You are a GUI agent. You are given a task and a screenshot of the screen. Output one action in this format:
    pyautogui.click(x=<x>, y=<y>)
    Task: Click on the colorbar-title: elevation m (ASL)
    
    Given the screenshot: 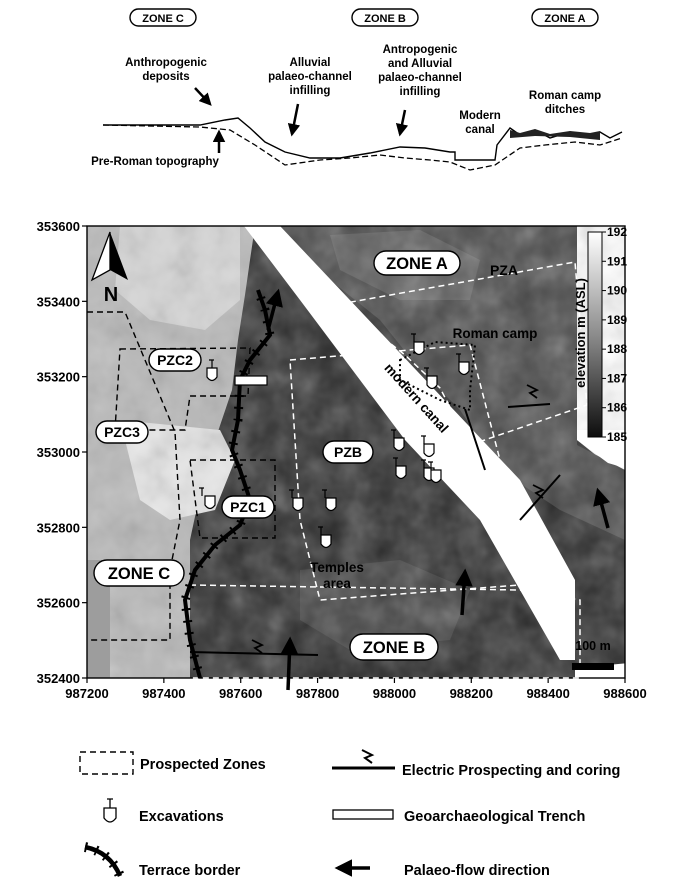 What is the action you would take?
    pyautogui.click(x=580, y=333)
    